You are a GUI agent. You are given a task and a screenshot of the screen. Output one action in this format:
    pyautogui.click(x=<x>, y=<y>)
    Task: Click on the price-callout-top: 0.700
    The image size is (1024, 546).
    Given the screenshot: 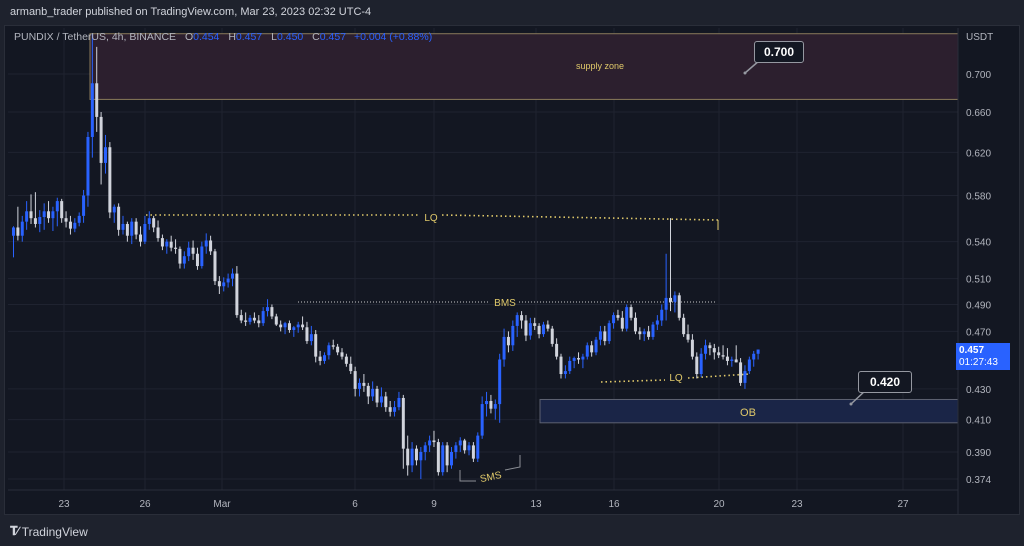 What is the action you would take?
    pyautogui.click(x=779, y=52)
    